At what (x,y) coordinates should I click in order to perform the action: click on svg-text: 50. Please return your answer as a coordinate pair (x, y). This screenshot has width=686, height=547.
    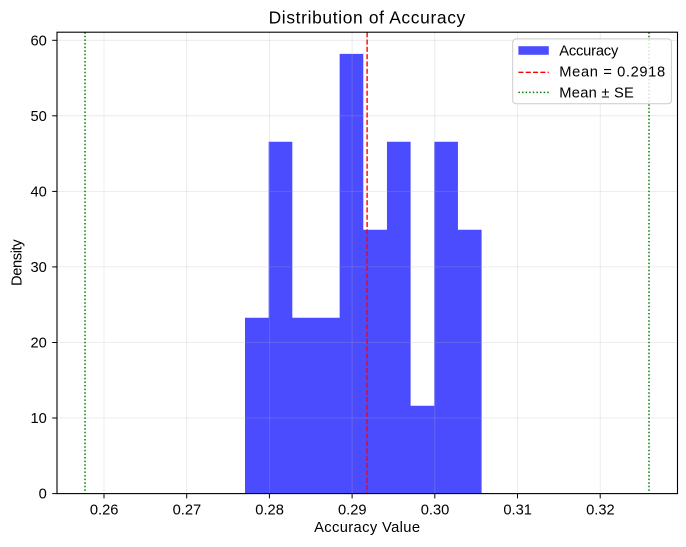
    Looking at the image, I should click on (38, 117).